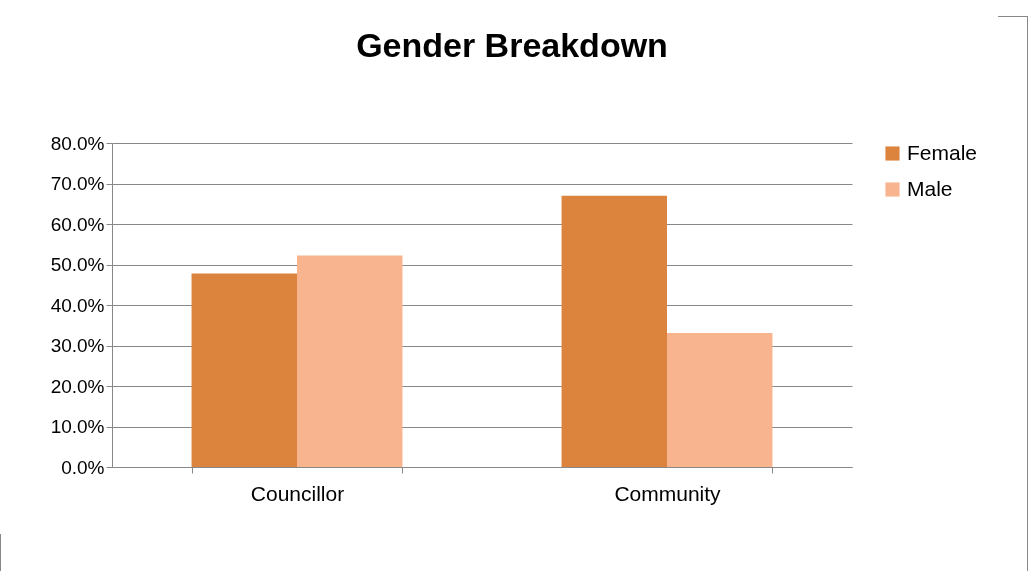 The image size is (1030, 571). I want to click on legend-label: Female, so click(942, 152).